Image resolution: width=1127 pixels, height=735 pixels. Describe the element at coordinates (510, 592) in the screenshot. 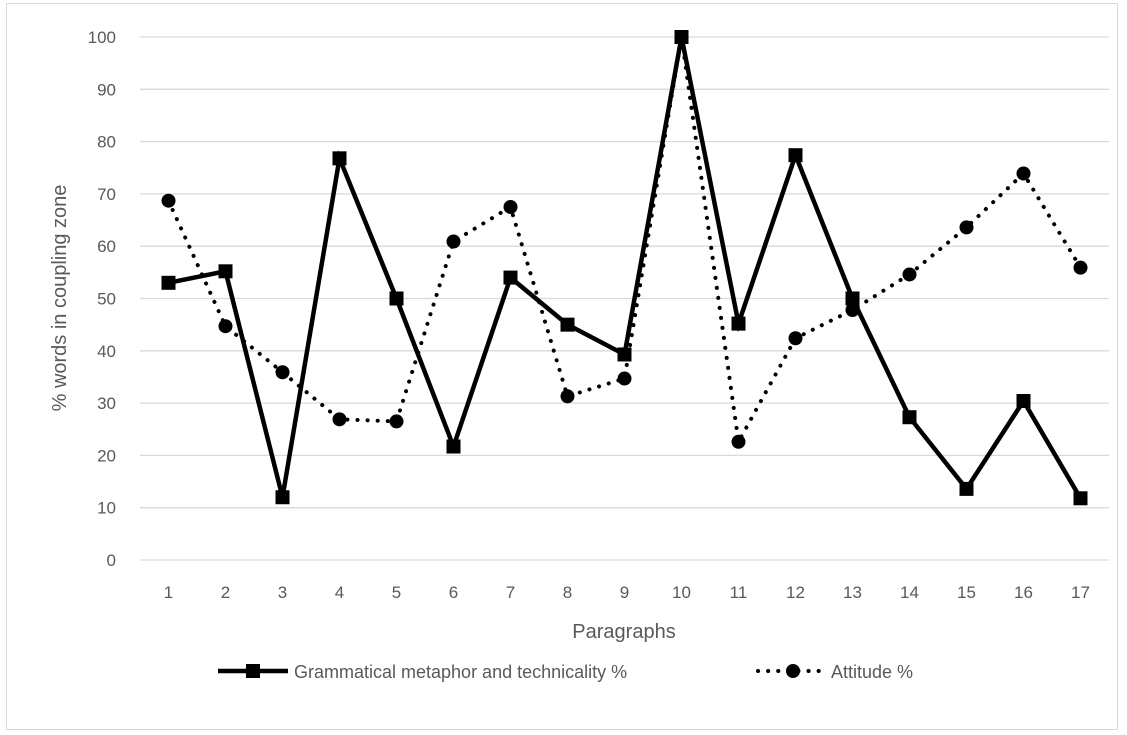

I see `x-tick-label: 7` at that location.